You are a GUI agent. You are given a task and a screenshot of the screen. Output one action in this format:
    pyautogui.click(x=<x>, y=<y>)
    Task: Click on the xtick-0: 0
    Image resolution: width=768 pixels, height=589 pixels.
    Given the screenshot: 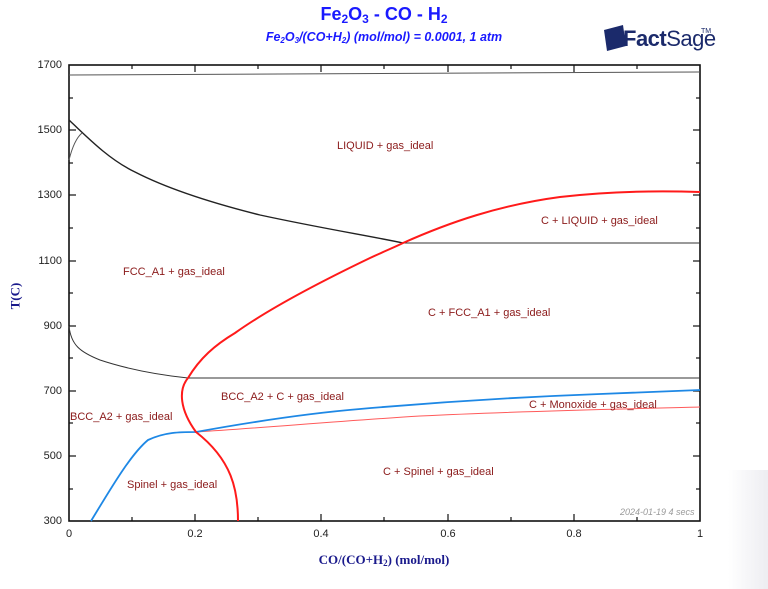 What is the action you would take?
    pyautogui.click(x=69, y=534)
    